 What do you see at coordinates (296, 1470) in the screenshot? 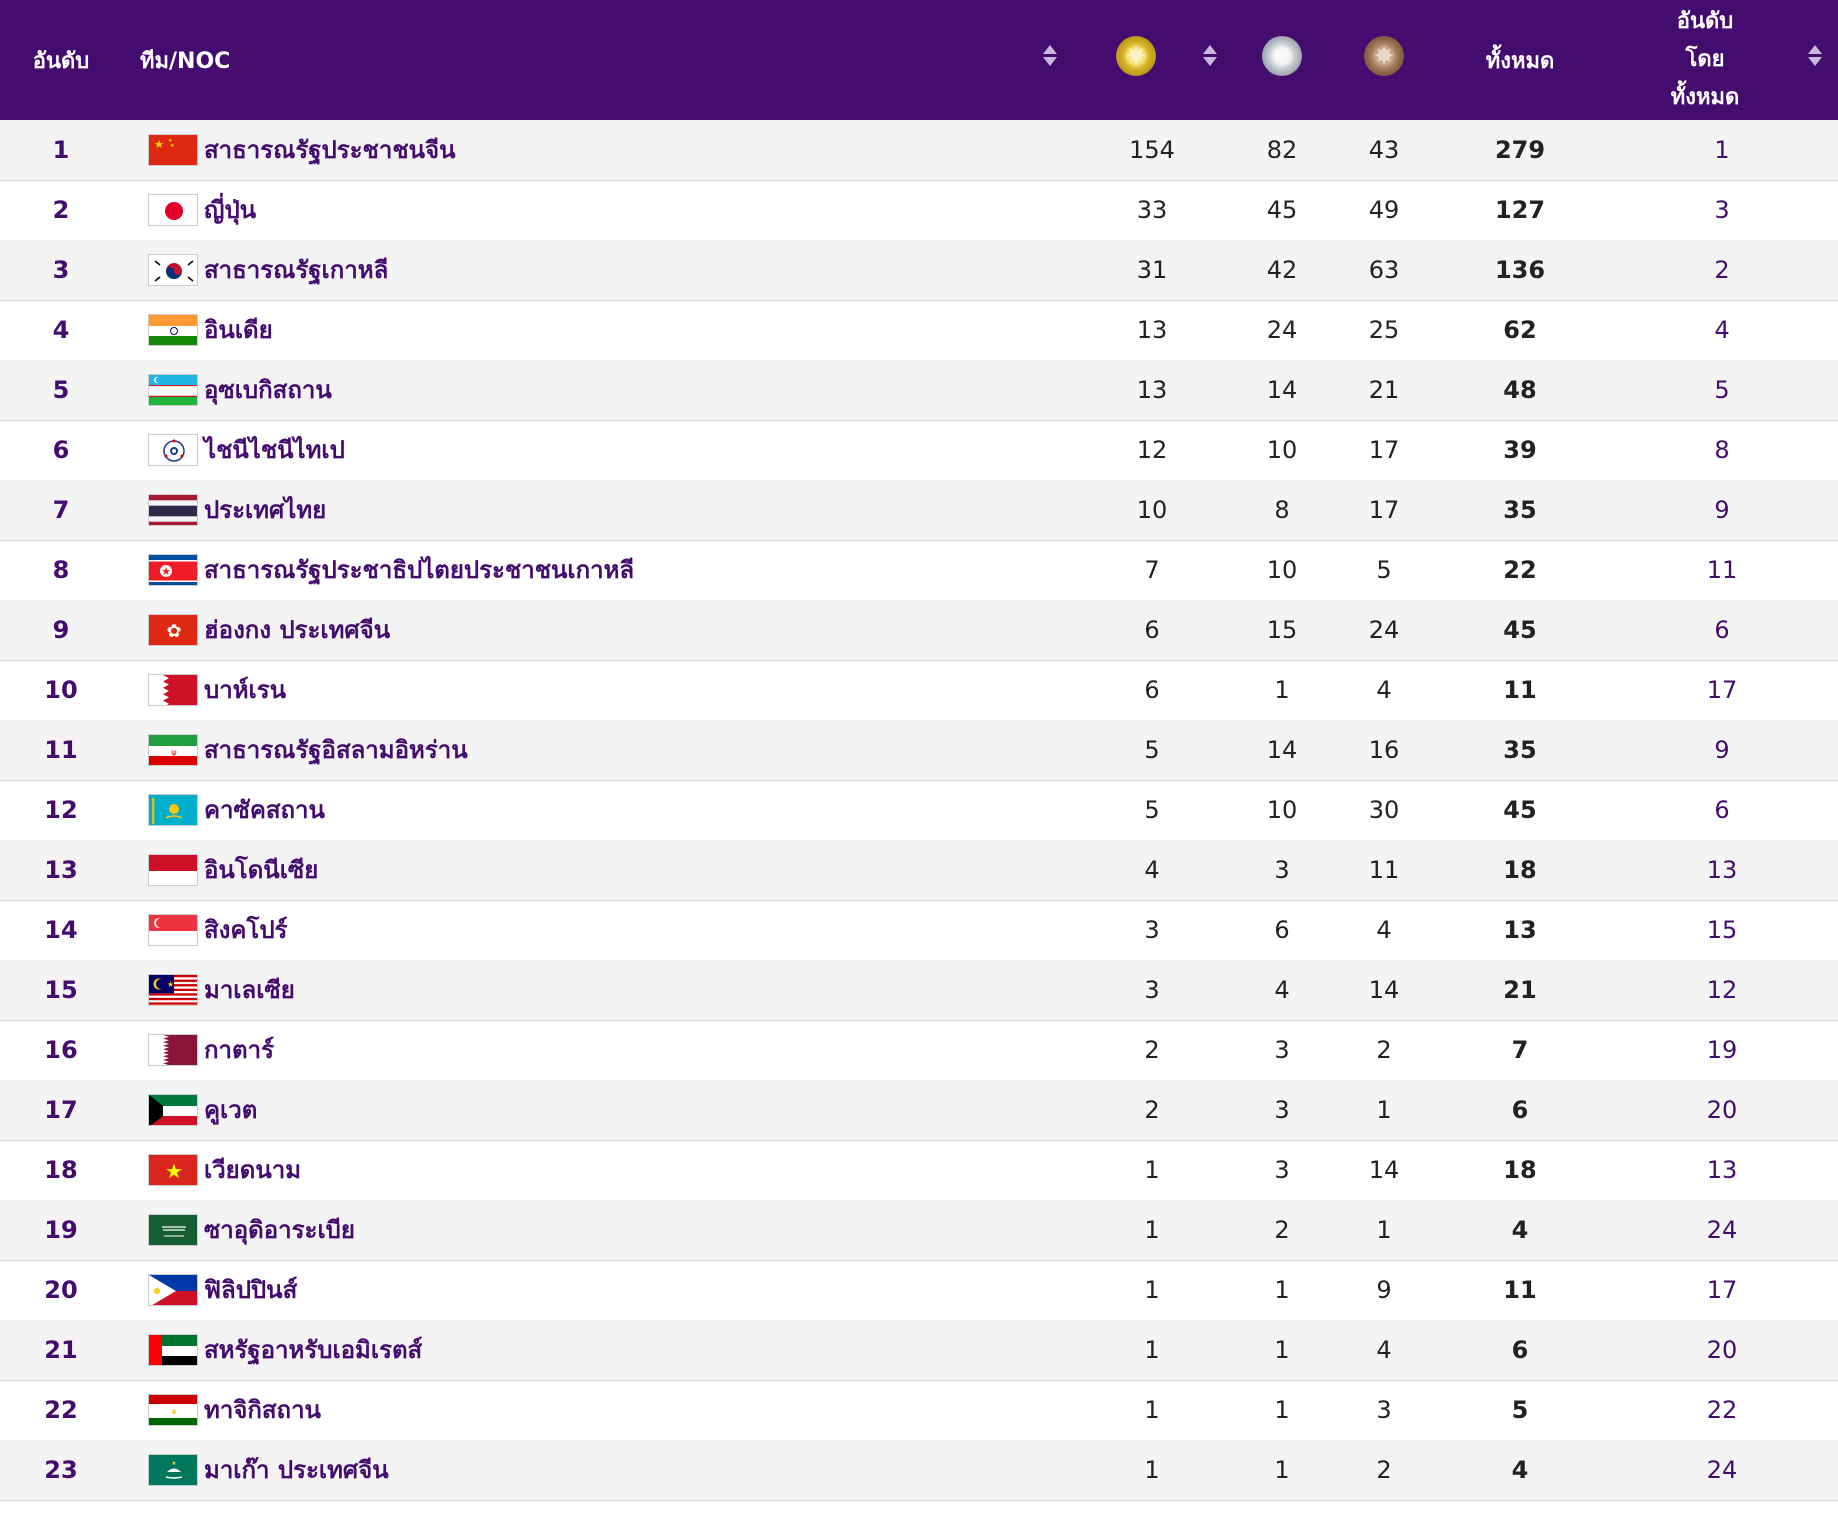
I see `team-name-link: มาเก๊า ประเทศจีน` at bounding box center [296, 1470].